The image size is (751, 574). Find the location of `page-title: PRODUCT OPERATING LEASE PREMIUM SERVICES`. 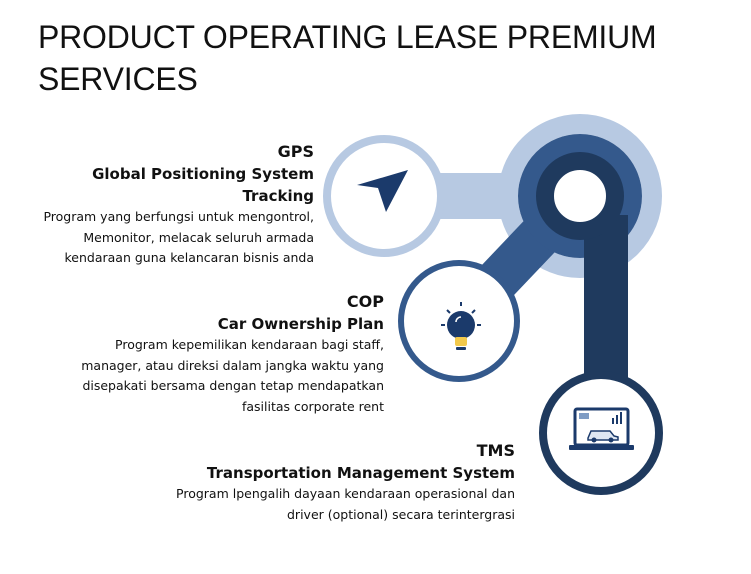

page-title: PRODUCT OPERATING LEASE PREMIUM SERVICES is located at coordinates (347, 58).